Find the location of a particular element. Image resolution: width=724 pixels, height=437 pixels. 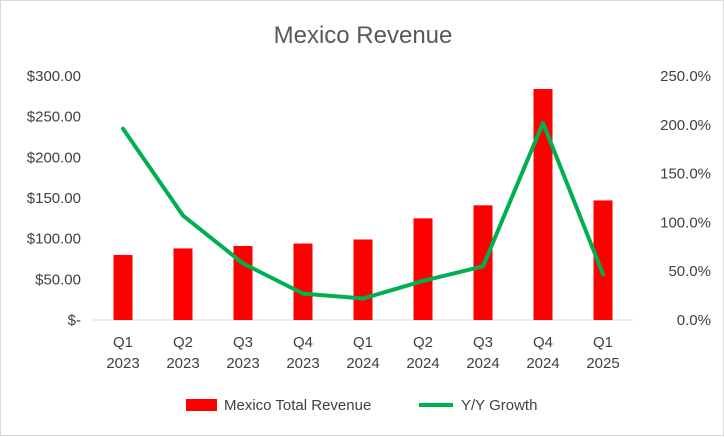

right-tick-label: 50.0% is located at coordinates (689, 271).